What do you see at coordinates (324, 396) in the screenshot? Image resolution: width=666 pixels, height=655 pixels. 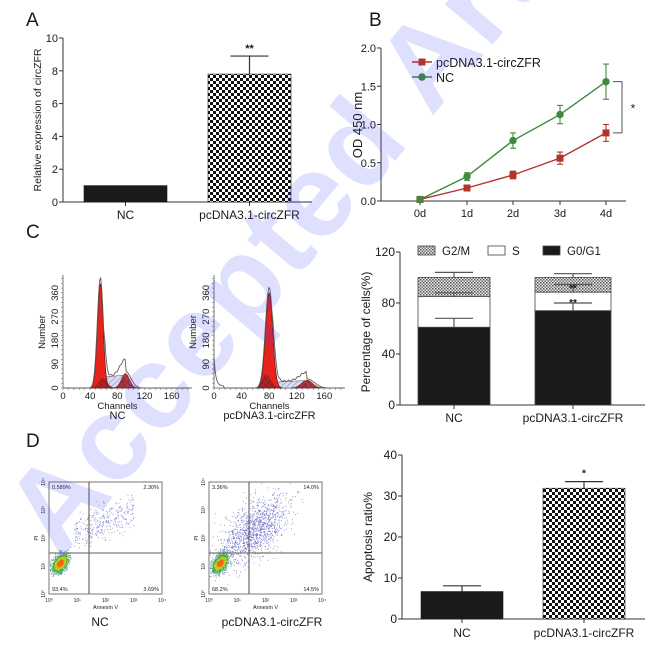 I see `x-tick-label: 160` at bounding box center [324, 396].